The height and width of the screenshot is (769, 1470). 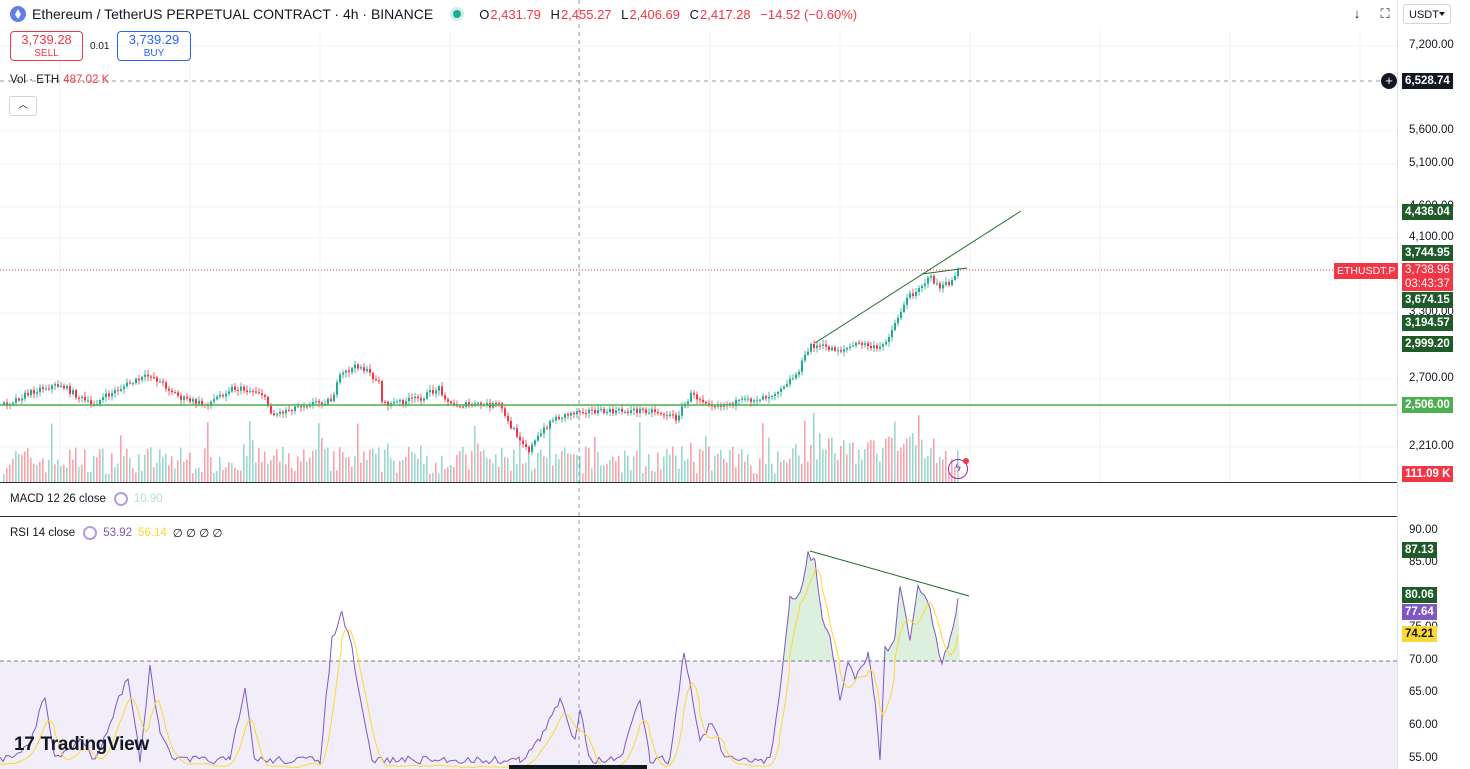 What do you see at coordinates (1357, 14) in the screenshot?
I see `download-button: ↓` at bounding box center [1357, 14].